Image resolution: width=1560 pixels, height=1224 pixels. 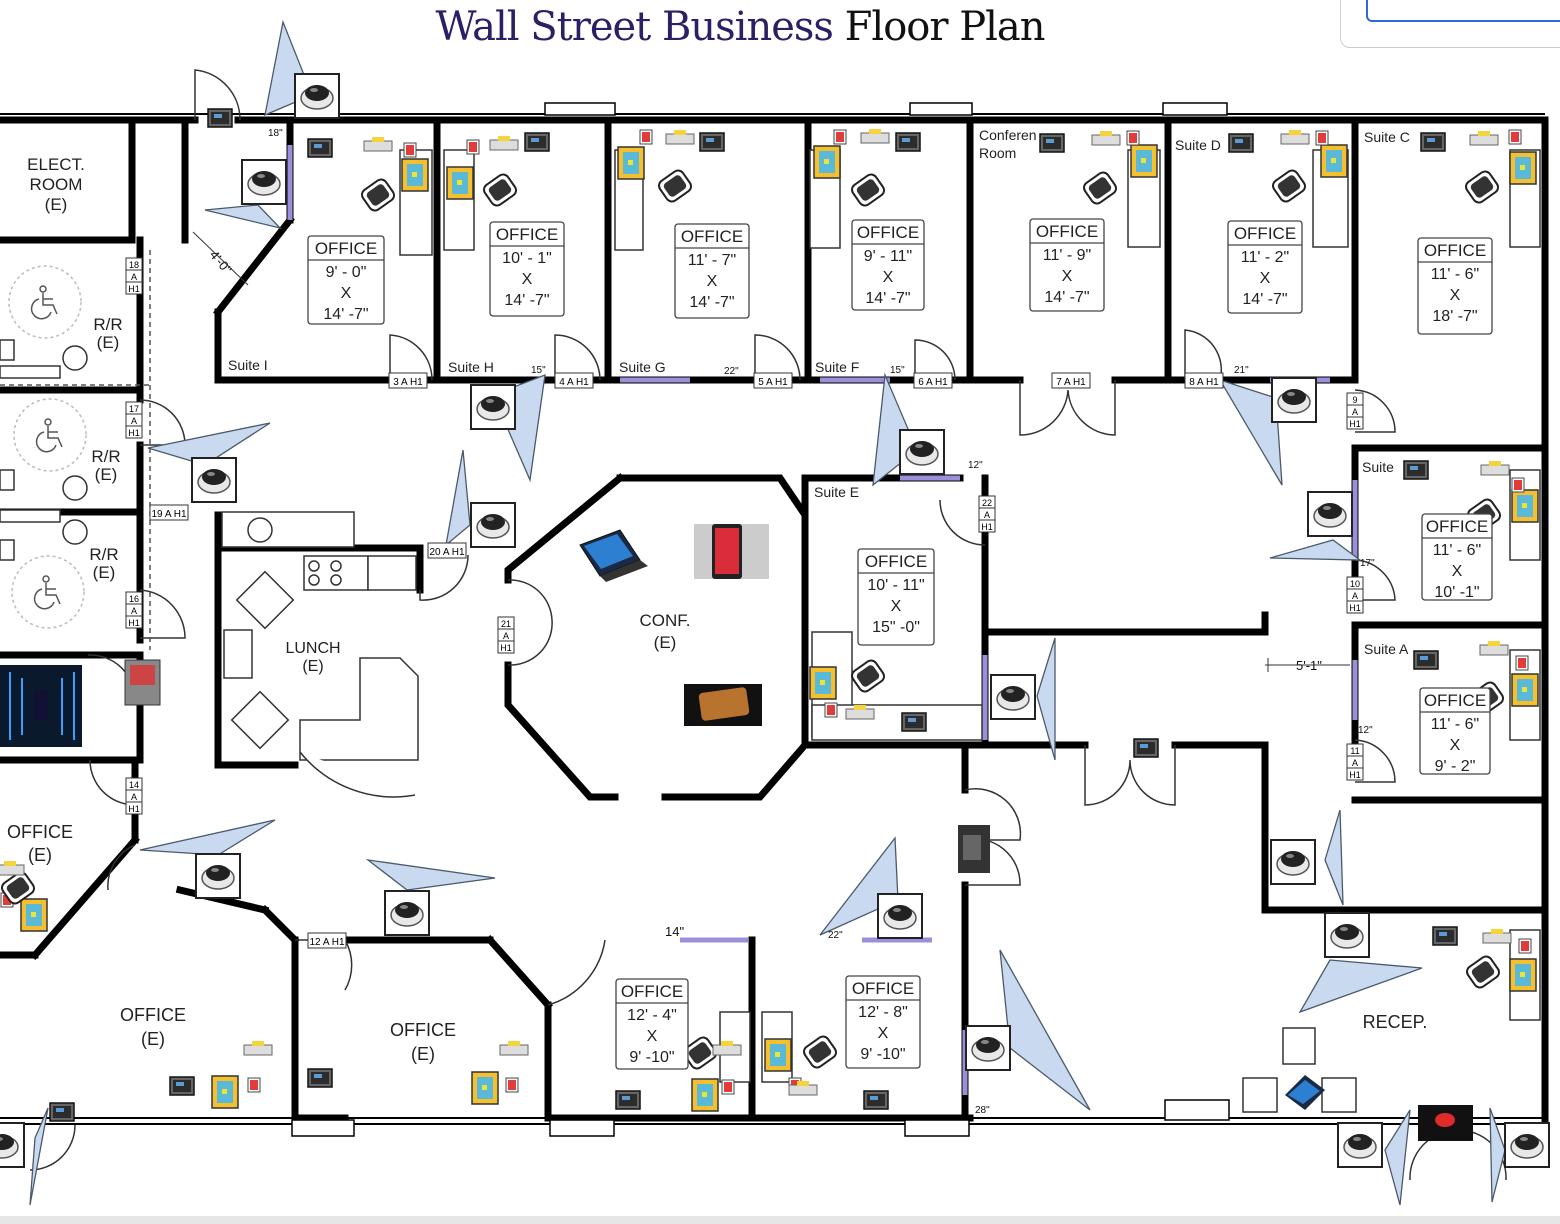 I want to click on office-dimension-width: 11' - 6", so click(x=1455, y=724).